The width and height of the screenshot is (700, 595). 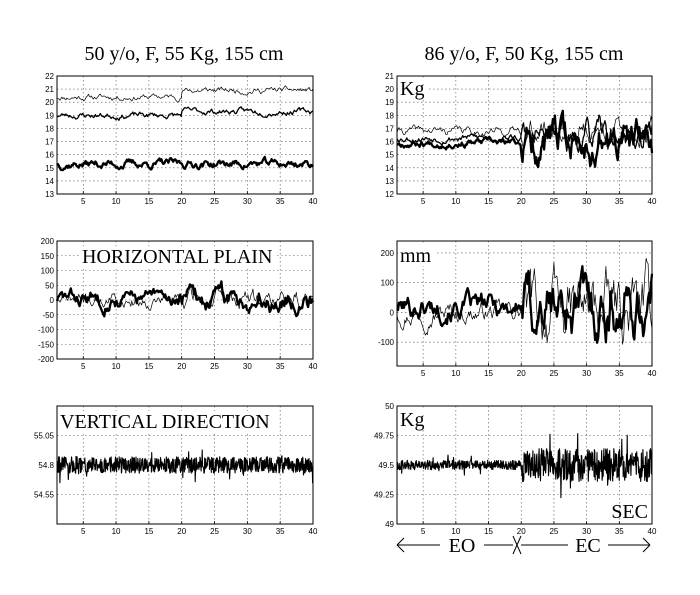 I want to click on y-tick-label: 49.75, so click(x=384, y=436).